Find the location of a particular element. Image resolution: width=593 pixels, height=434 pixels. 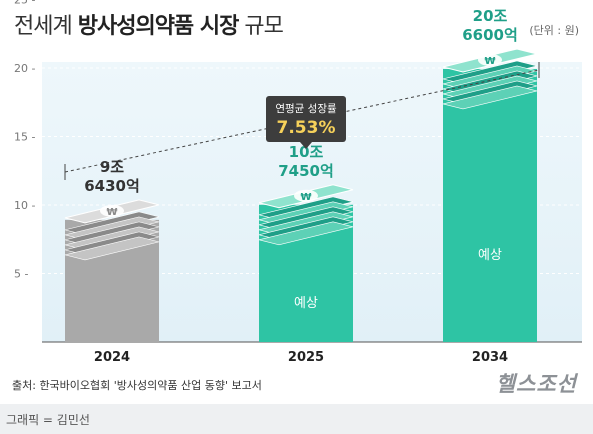

title-normal: 전세계 is located at coordinates (43, 26).